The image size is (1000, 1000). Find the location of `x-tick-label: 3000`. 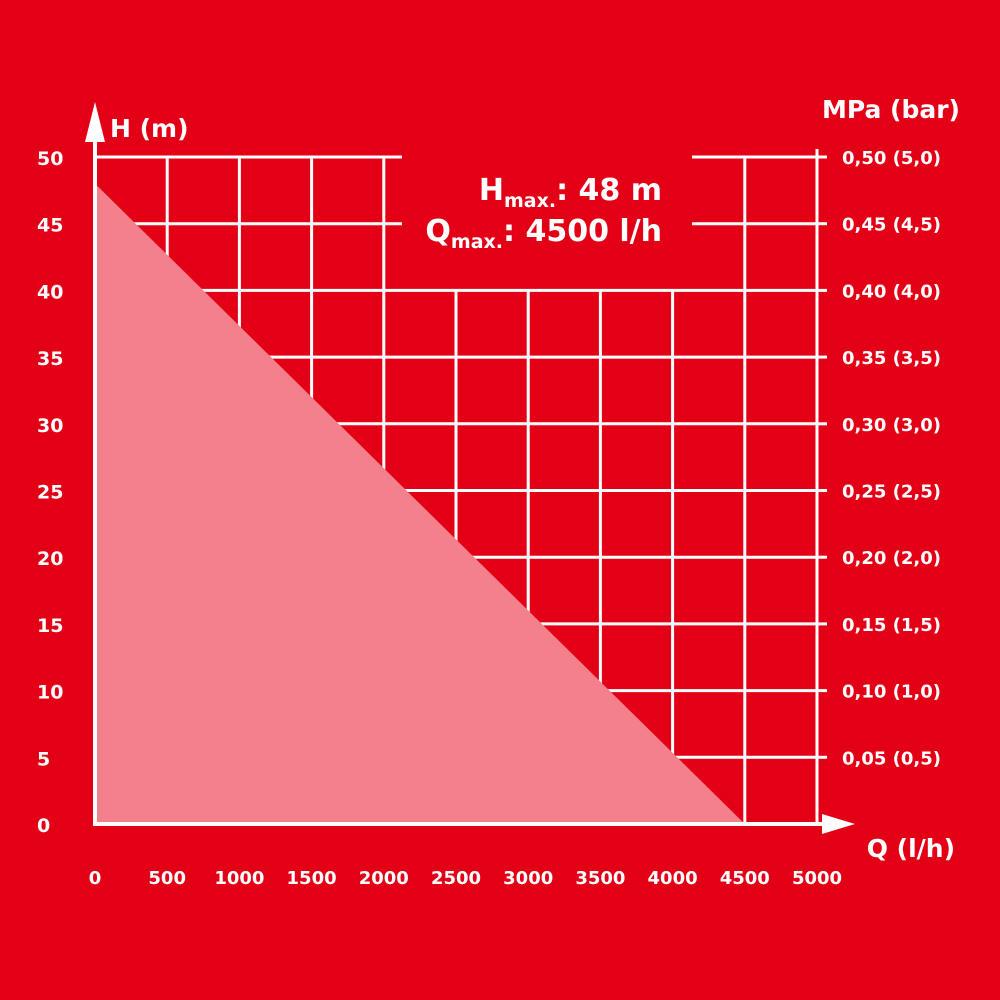

x-tick-label: 3000 is located at coordinates (528, 878).